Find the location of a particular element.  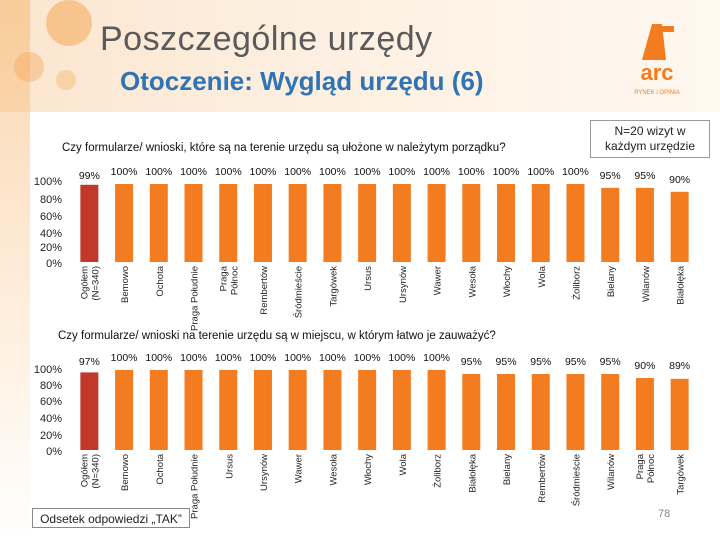

value-label-0-10: 100% is located at coordinates (436, 172).